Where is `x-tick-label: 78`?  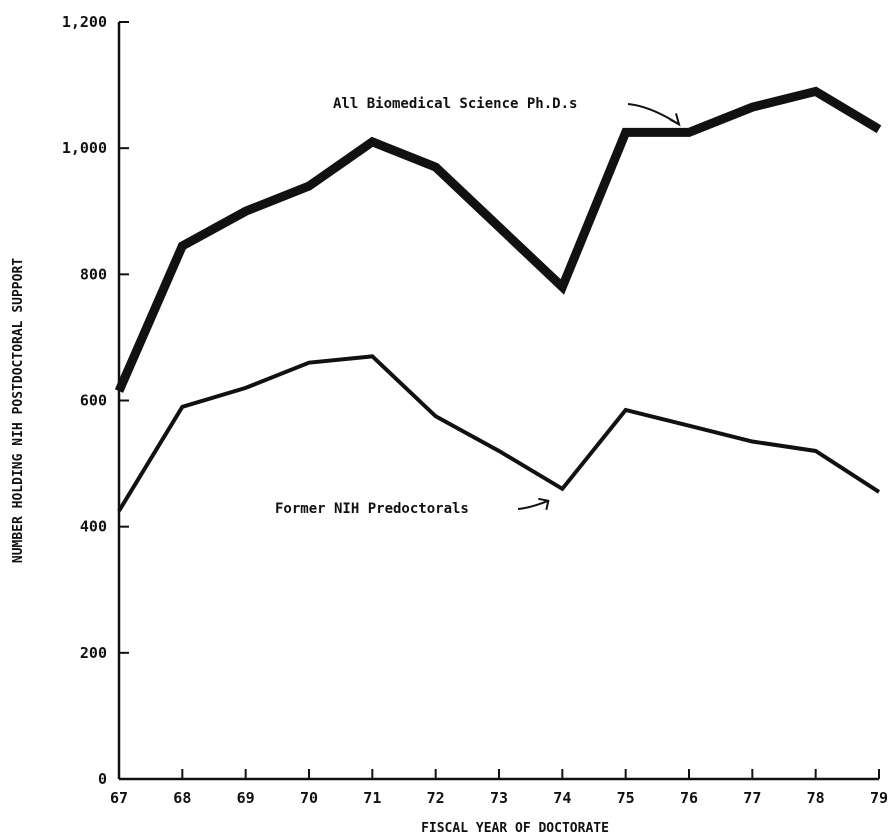
x-tick-label: 78 is located at coordinates (816, 798).